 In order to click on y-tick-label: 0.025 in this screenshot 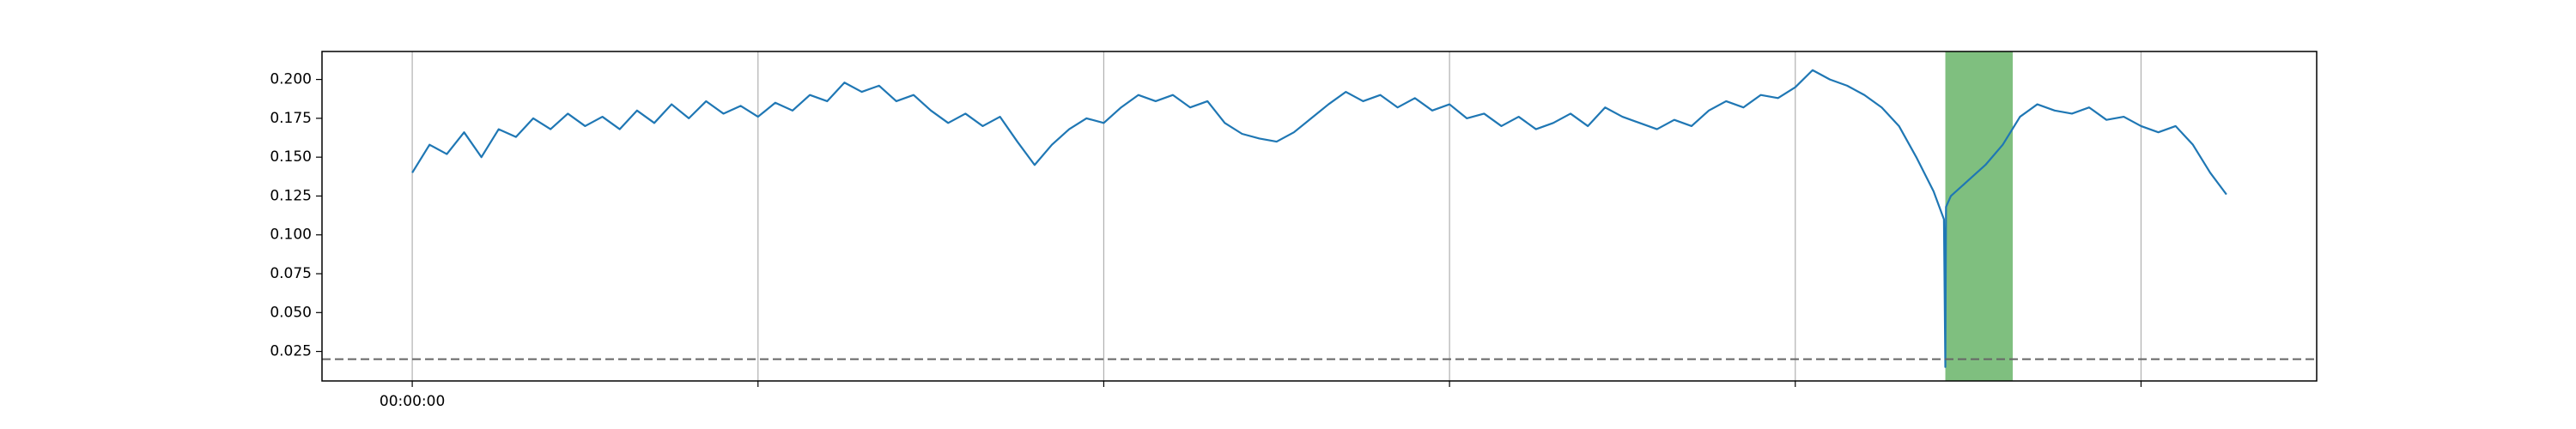, I will do `click(291, 351)`.